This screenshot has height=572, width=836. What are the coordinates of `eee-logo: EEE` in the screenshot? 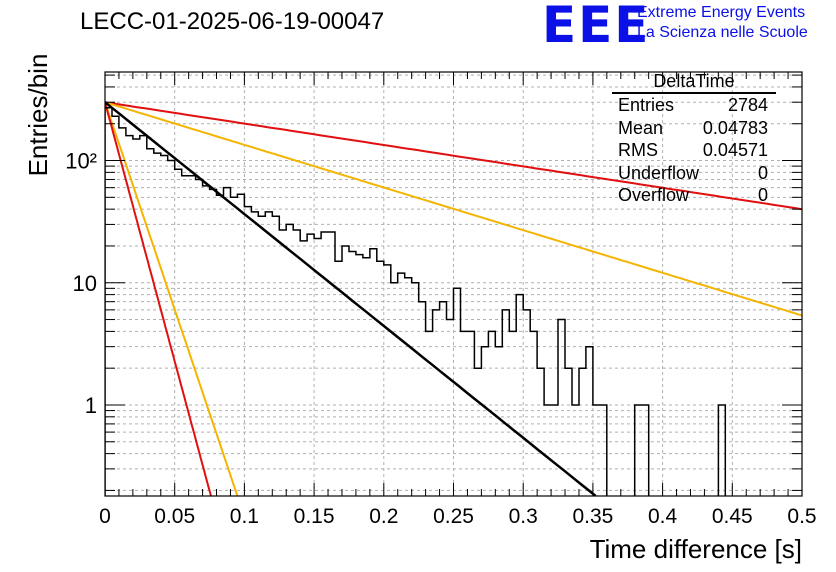 It's located at (596, 27).